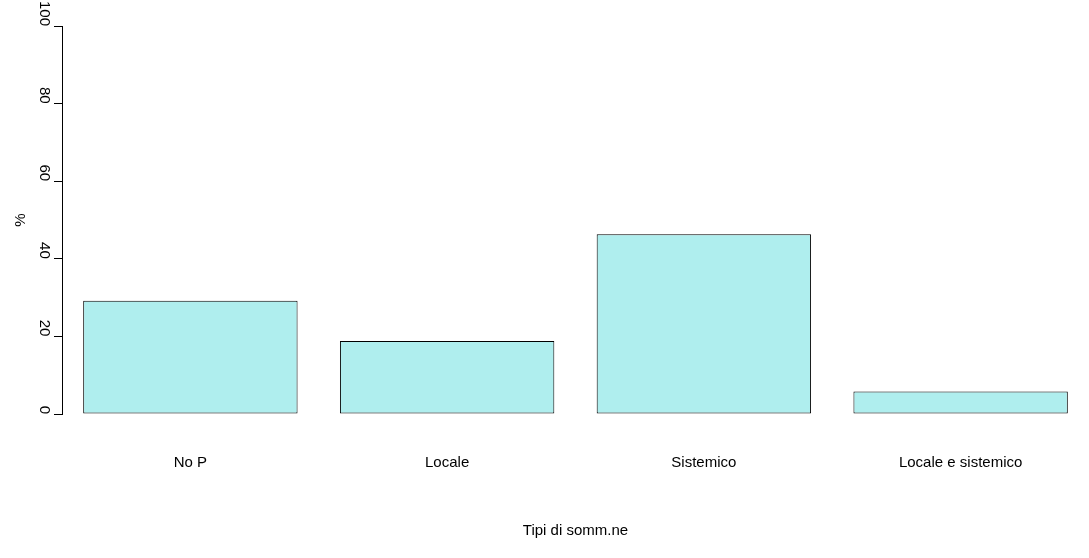 The image size is (1089, 558). What do you see at coordinates (190, 462) in the screenshot?
I see `x-tick-label: No P` at bounding box center [190, 462].